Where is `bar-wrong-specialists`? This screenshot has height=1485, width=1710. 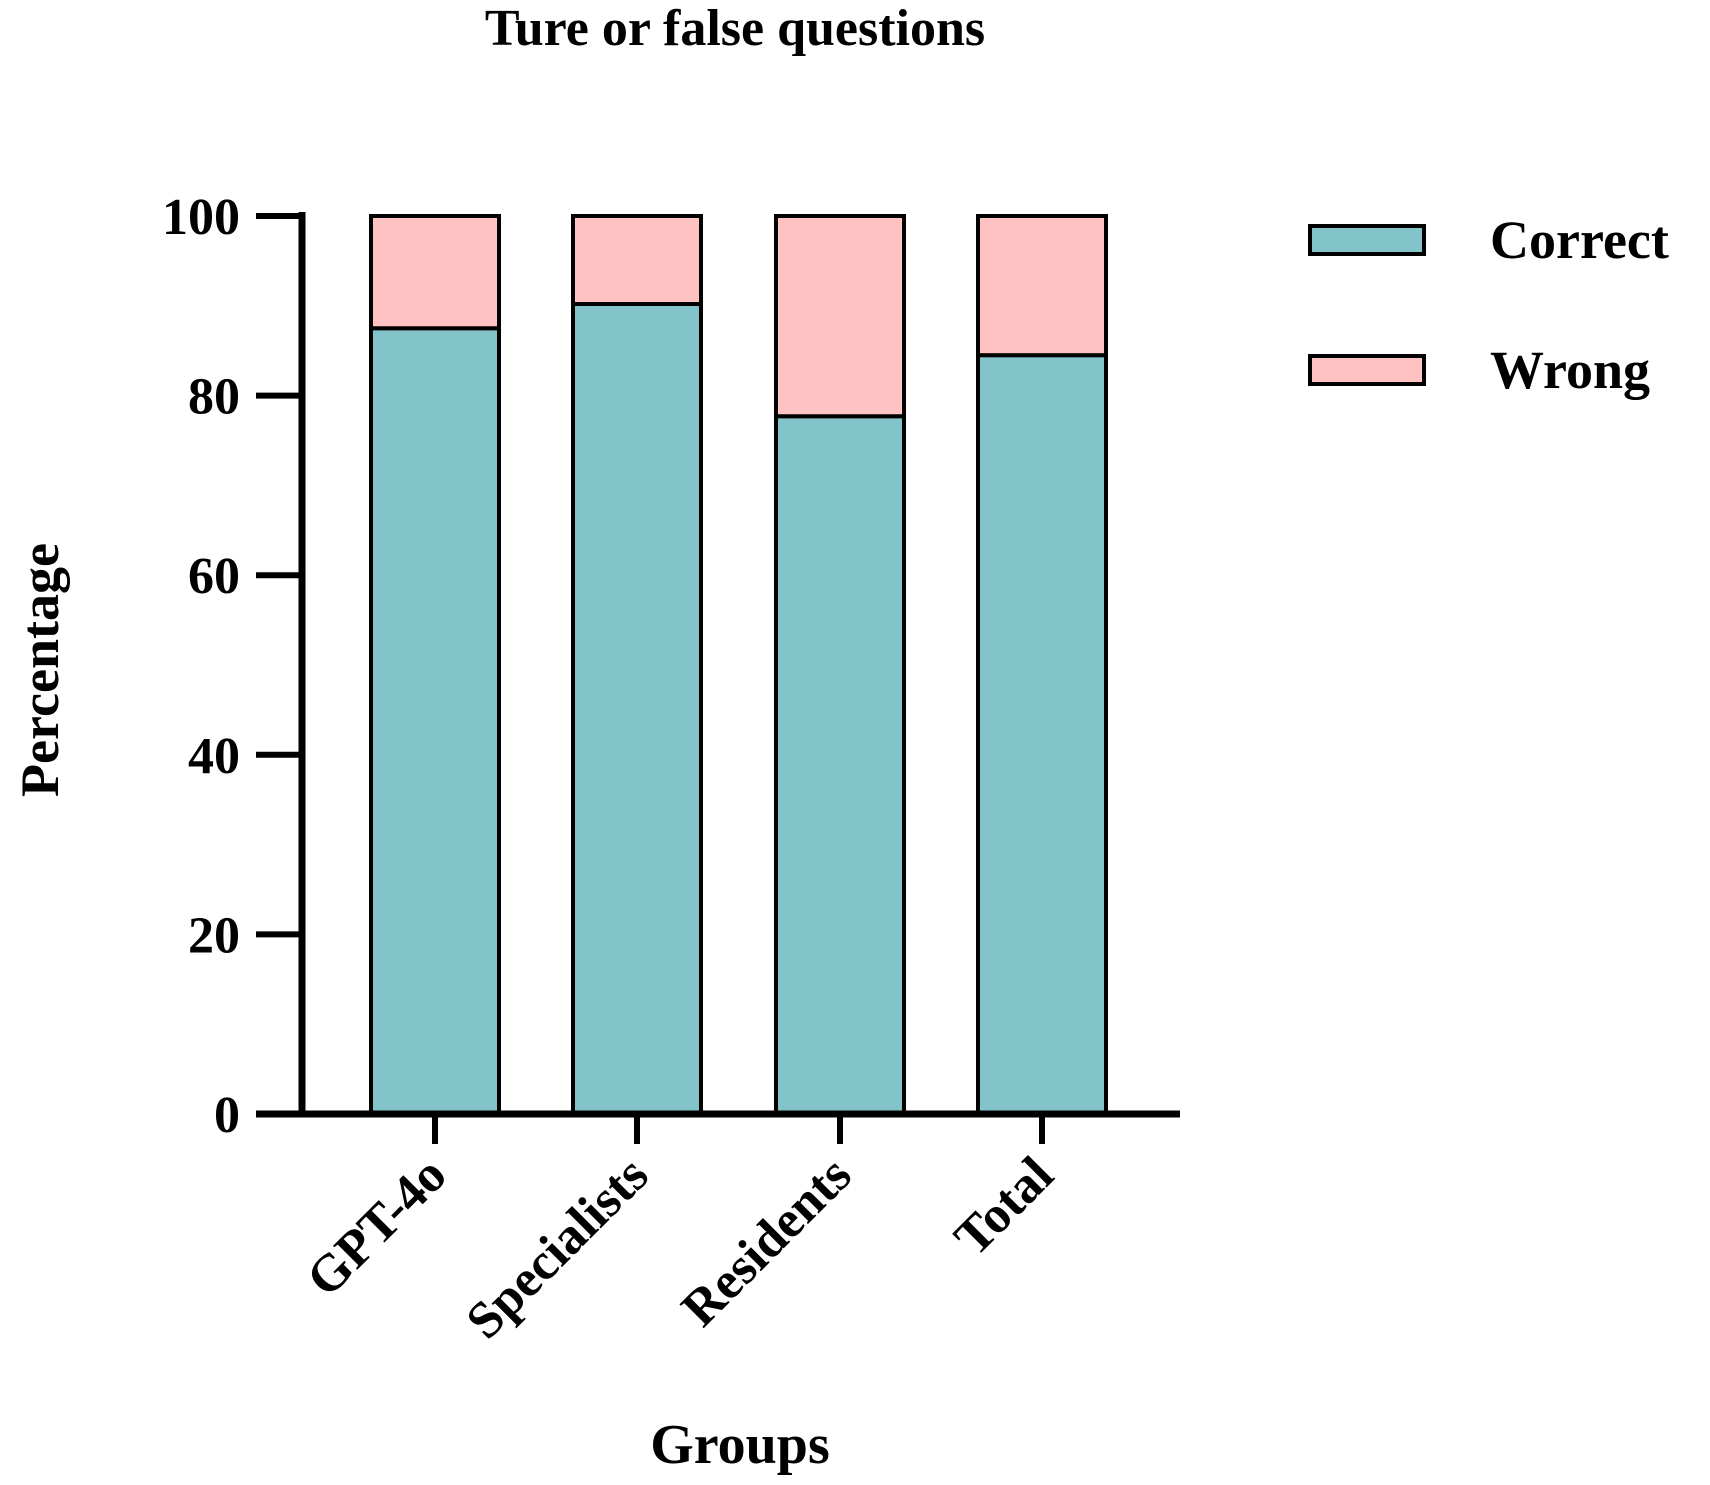 bar-wrong-specialists is located at coordinates (637, 260).